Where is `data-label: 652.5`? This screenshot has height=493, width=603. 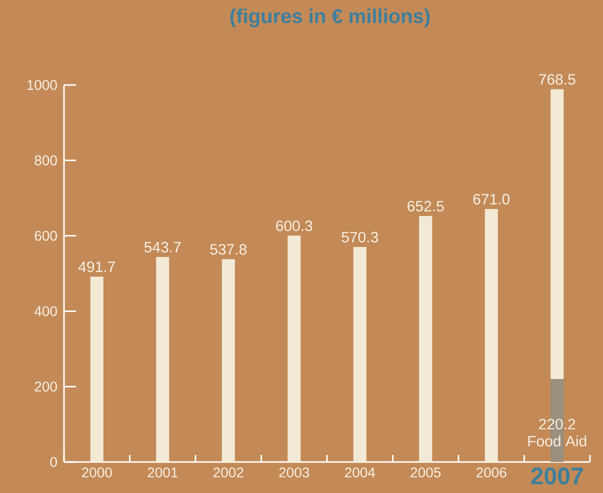 data-label: 652.5 is located at coordinates (426, 206).